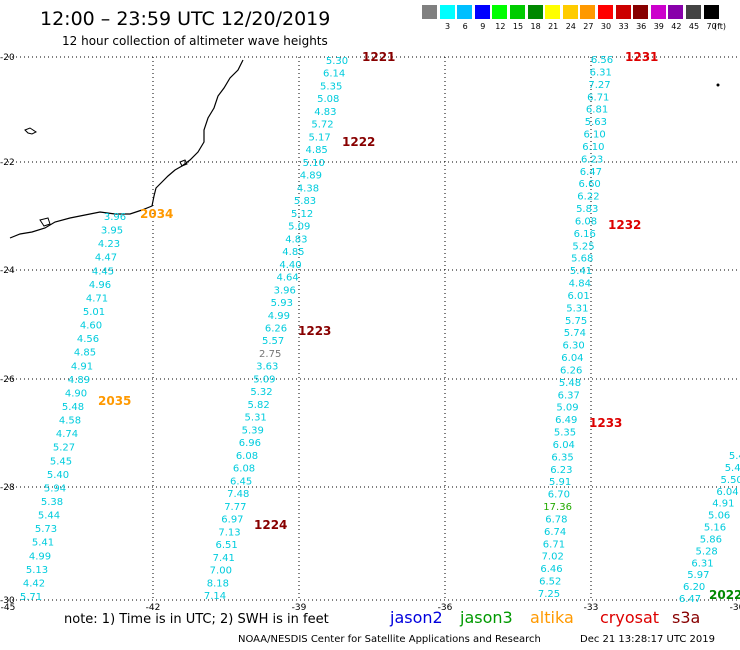 The width and height of the screenshot is (740, 650). Describe the element at coordinates (185, 19) in the screenshot. I see `map-title: 12:00 – 23:59 UTC 12/20/2019` at that location.